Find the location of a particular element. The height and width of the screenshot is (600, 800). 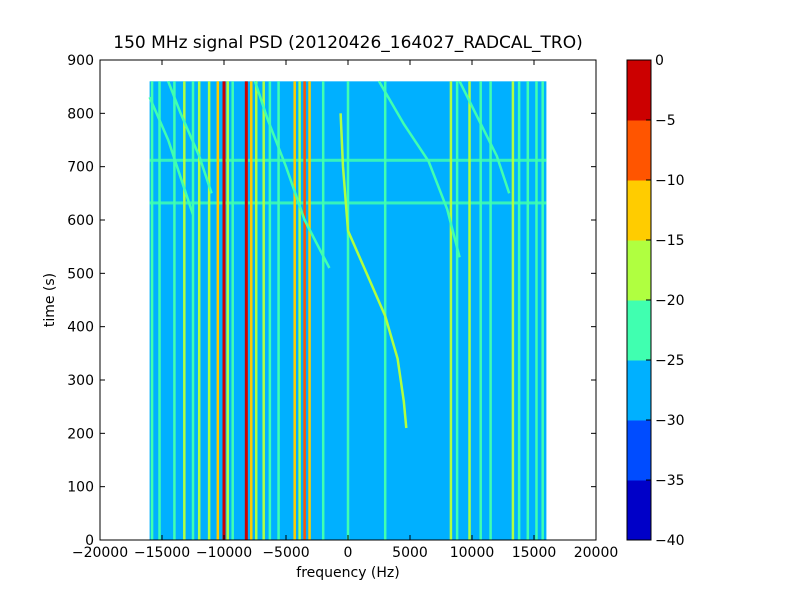

x-tick-label: 0 is located at coordinates (348, 553).